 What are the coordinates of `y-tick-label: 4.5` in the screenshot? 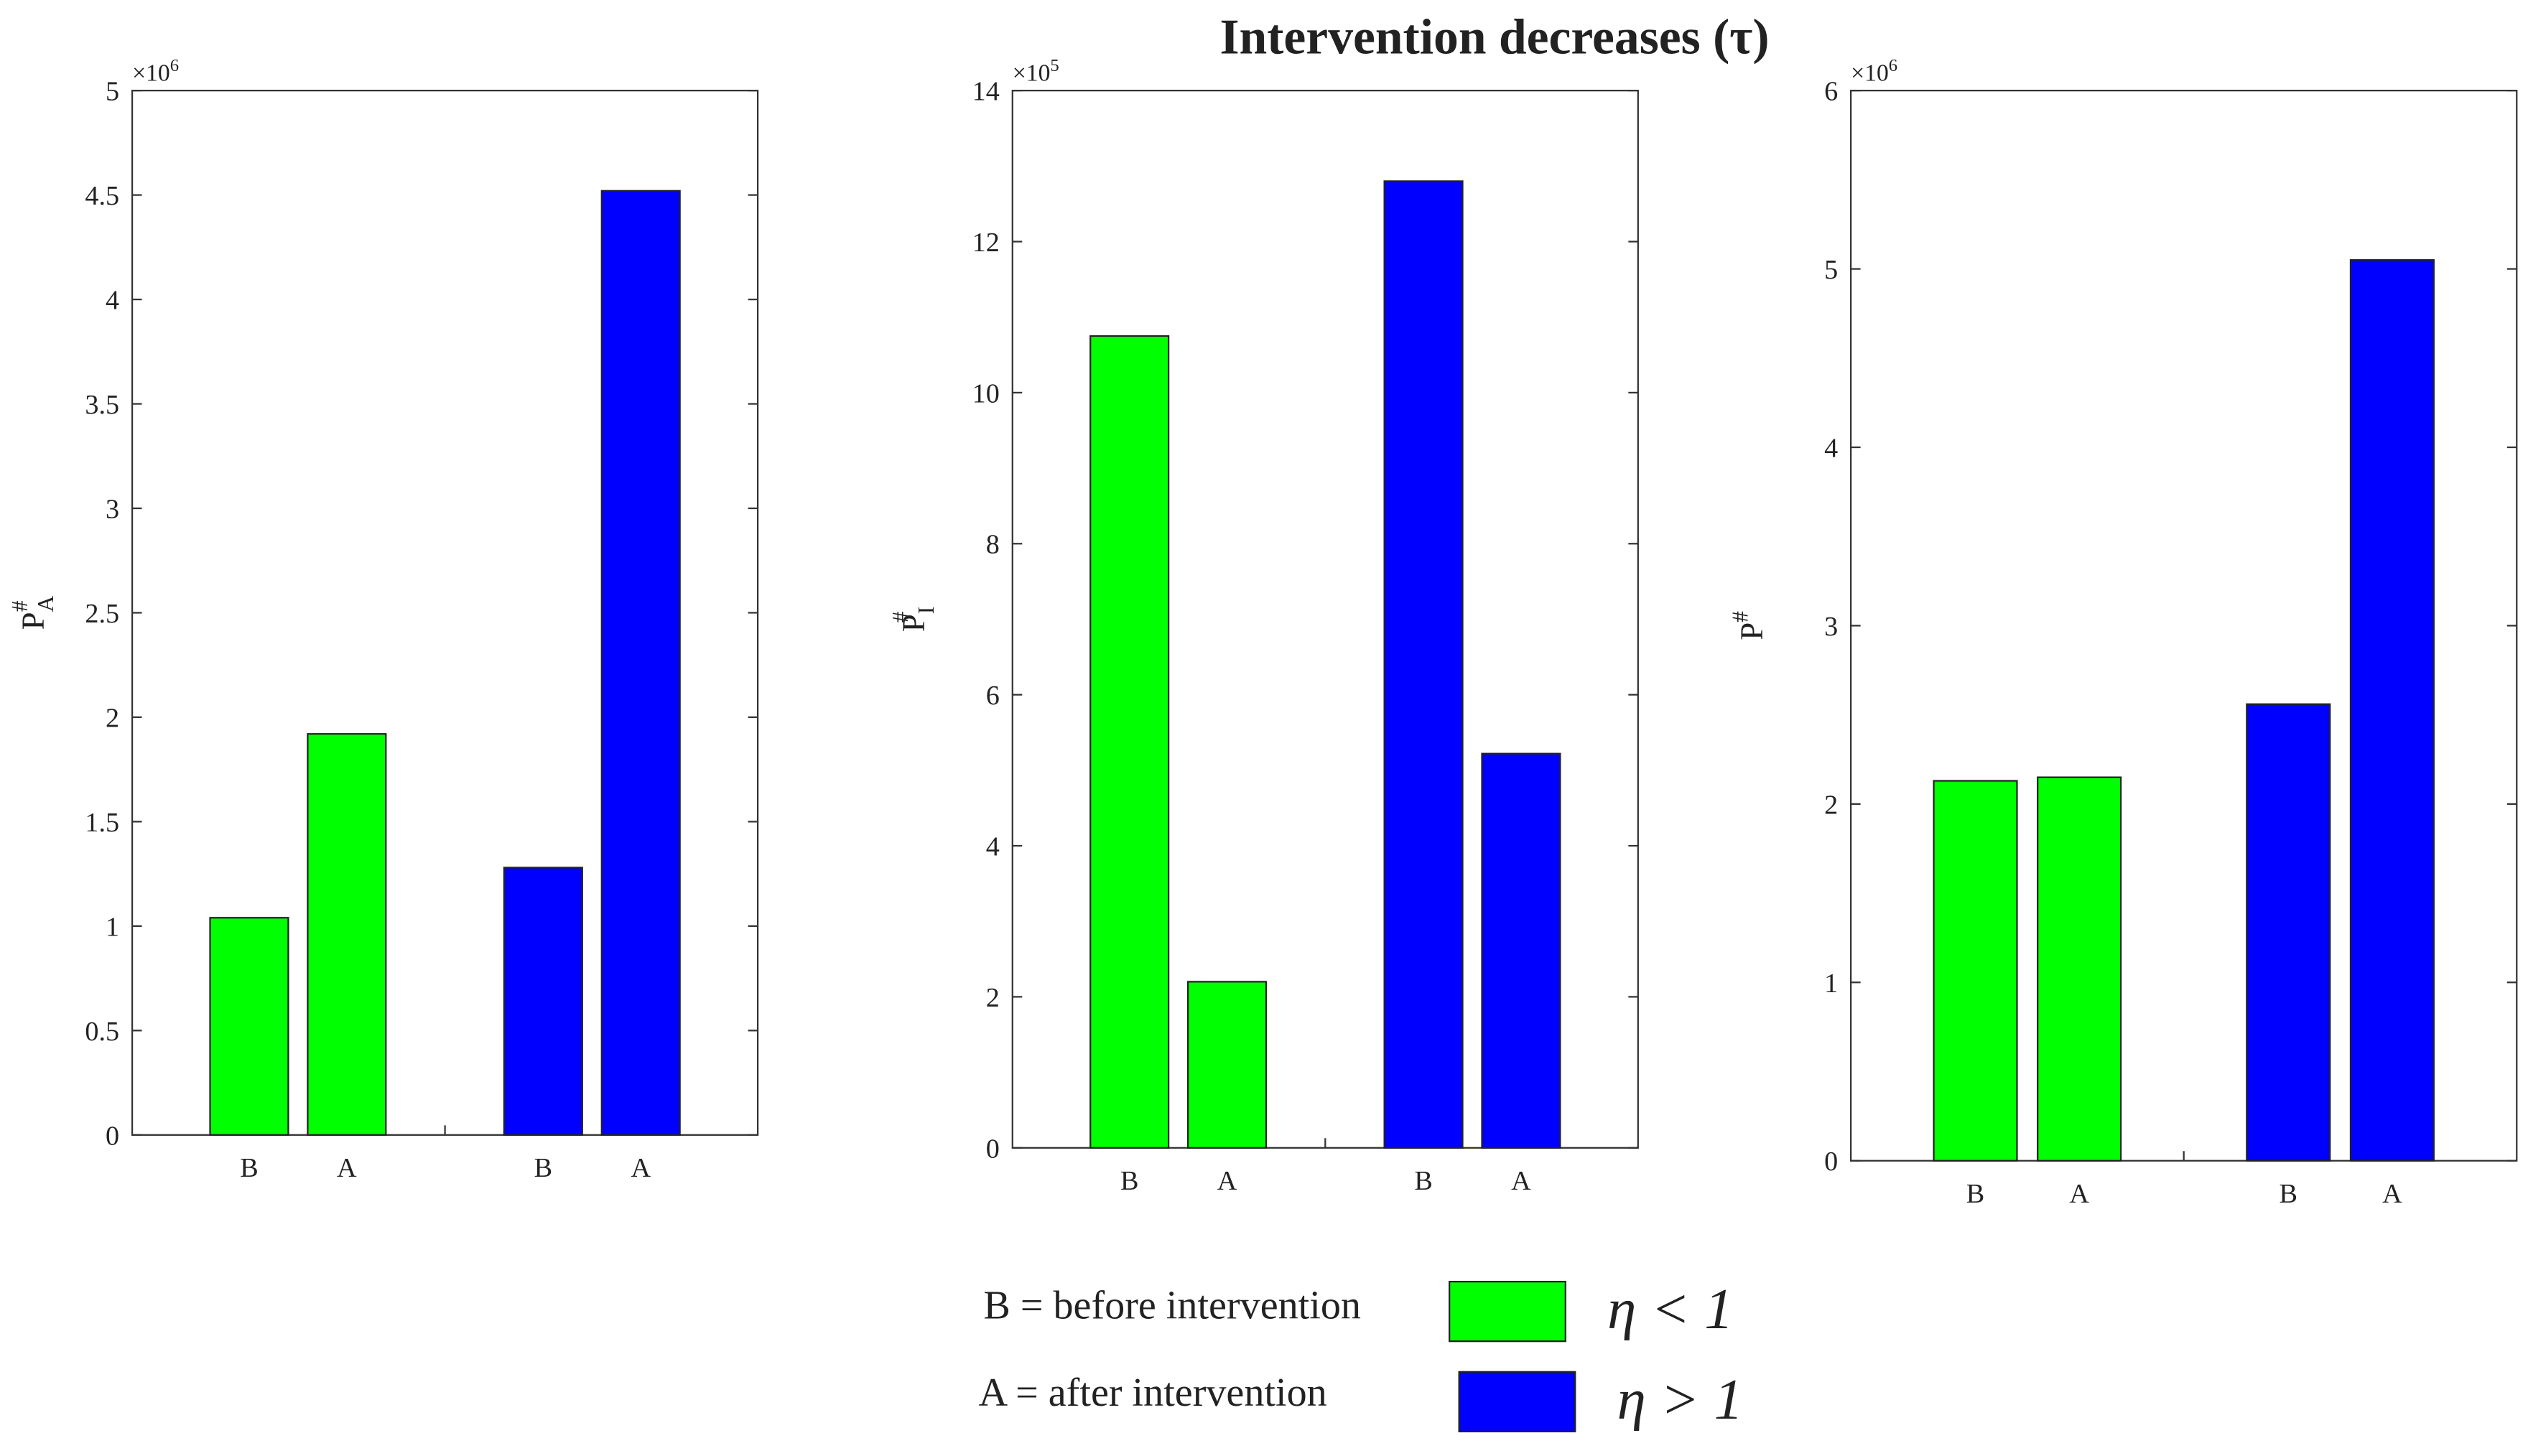 It's located at (102, 196).